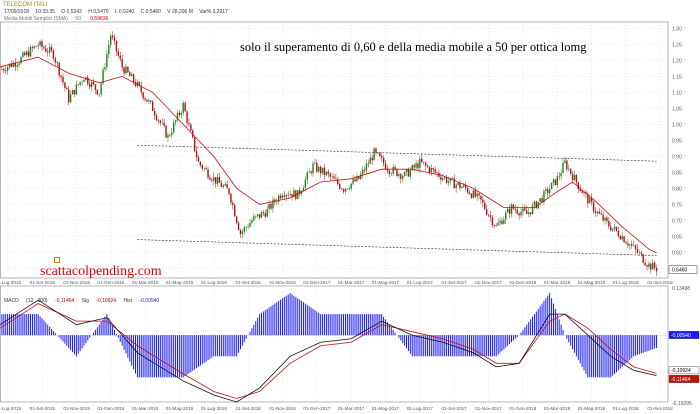 Image resolution: width=700 pixels, height=414 pixels. What do you see at coordinates (213, 12) in the screenshot?
I see `info-var: Var% 3,2917` at bounding box center [213, 12].